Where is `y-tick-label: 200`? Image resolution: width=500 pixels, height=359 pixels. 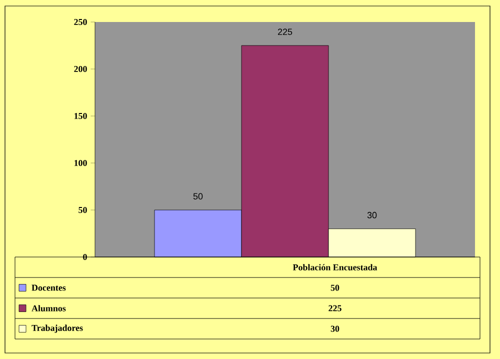
y-tick-label: 200 is located at coordinates (80, 69).